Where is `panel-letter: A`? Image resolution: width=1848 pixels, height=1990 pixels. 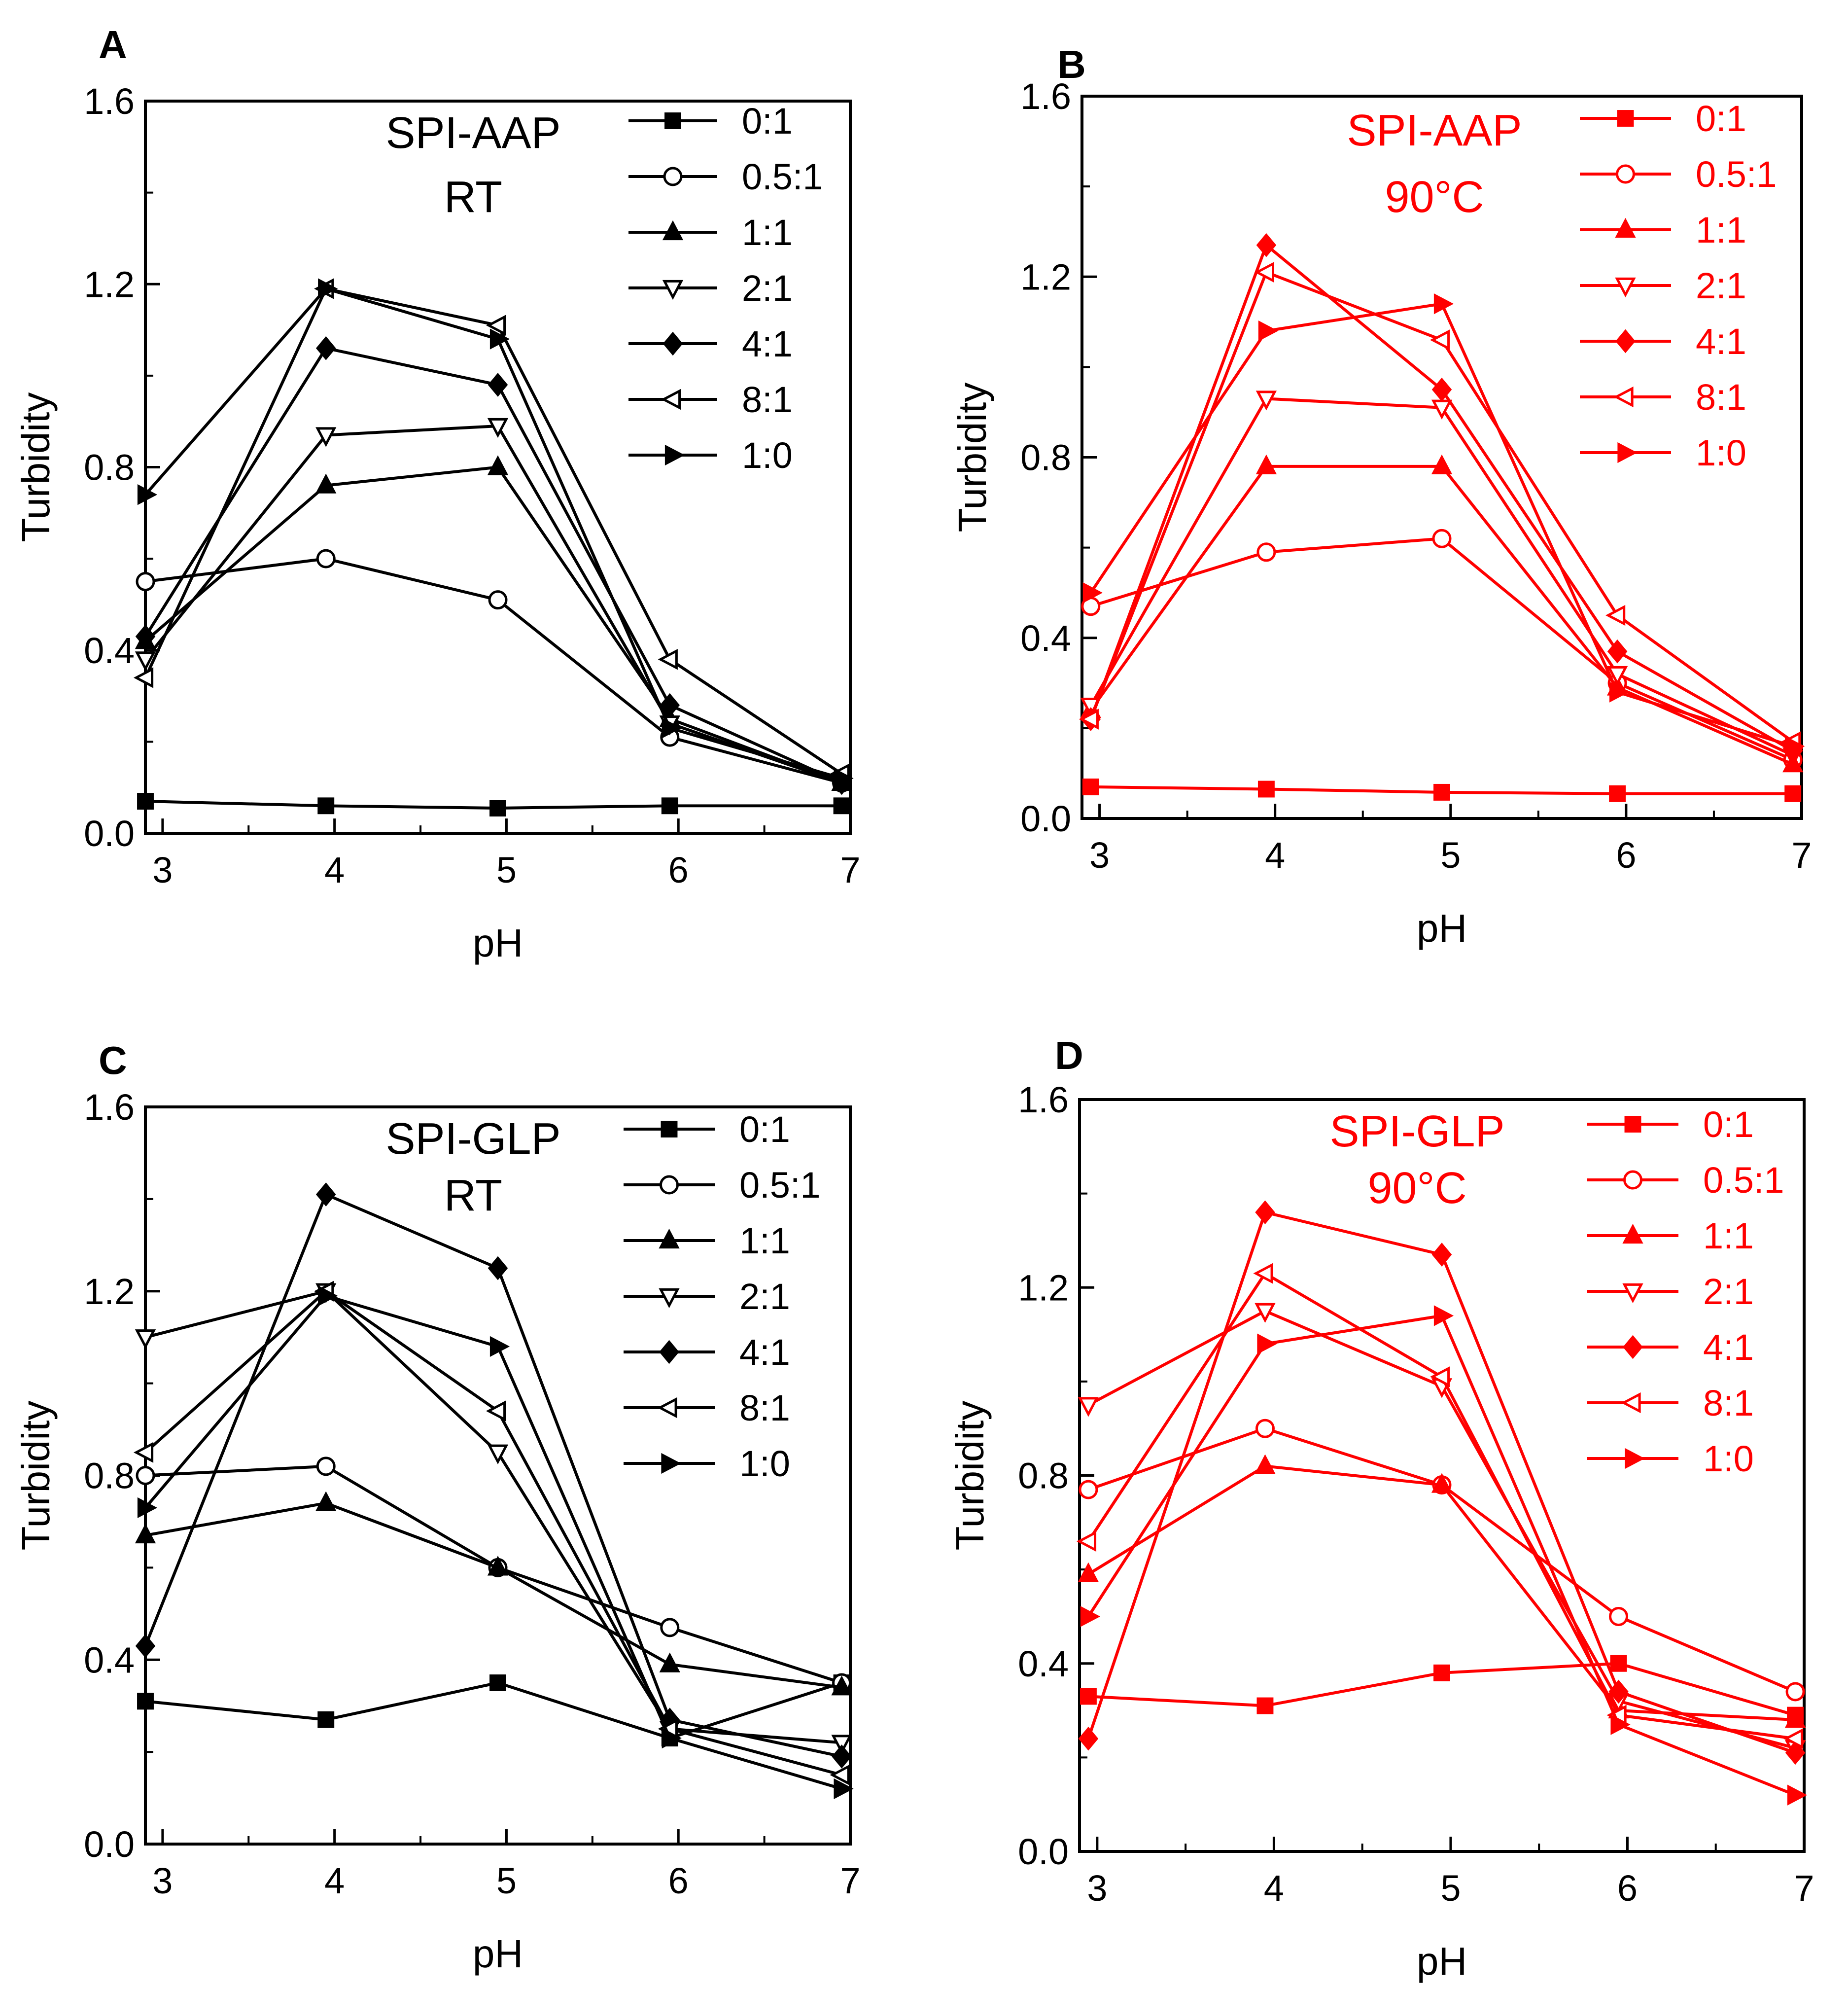
panel-letter: A is located at coordinates (113, 45).